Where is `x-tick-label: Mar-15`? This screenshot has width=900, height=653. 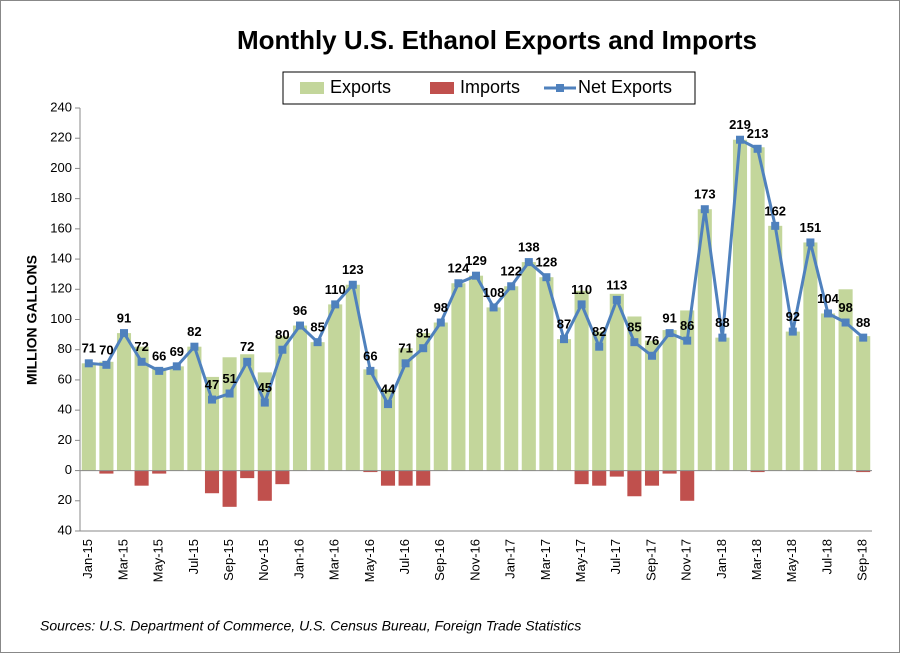
x-tick-label: Mar-15 is located at coordinates (122, 559).